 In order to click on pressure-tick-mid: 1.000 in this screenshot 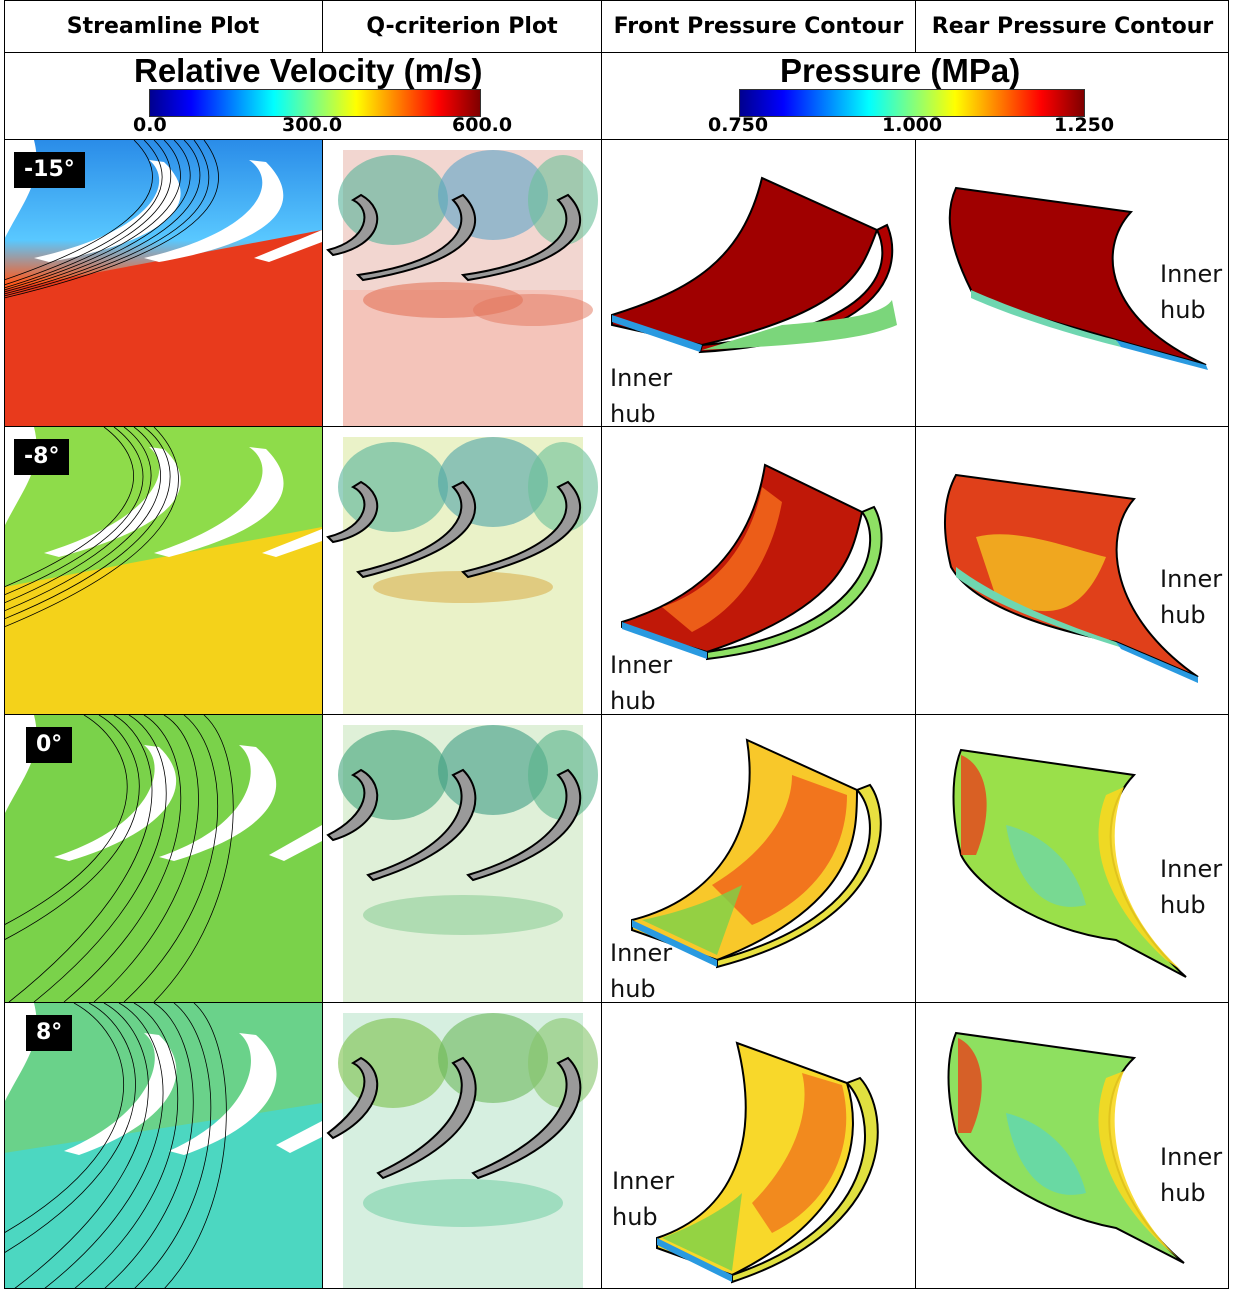, I will do `click(912, 125)`.